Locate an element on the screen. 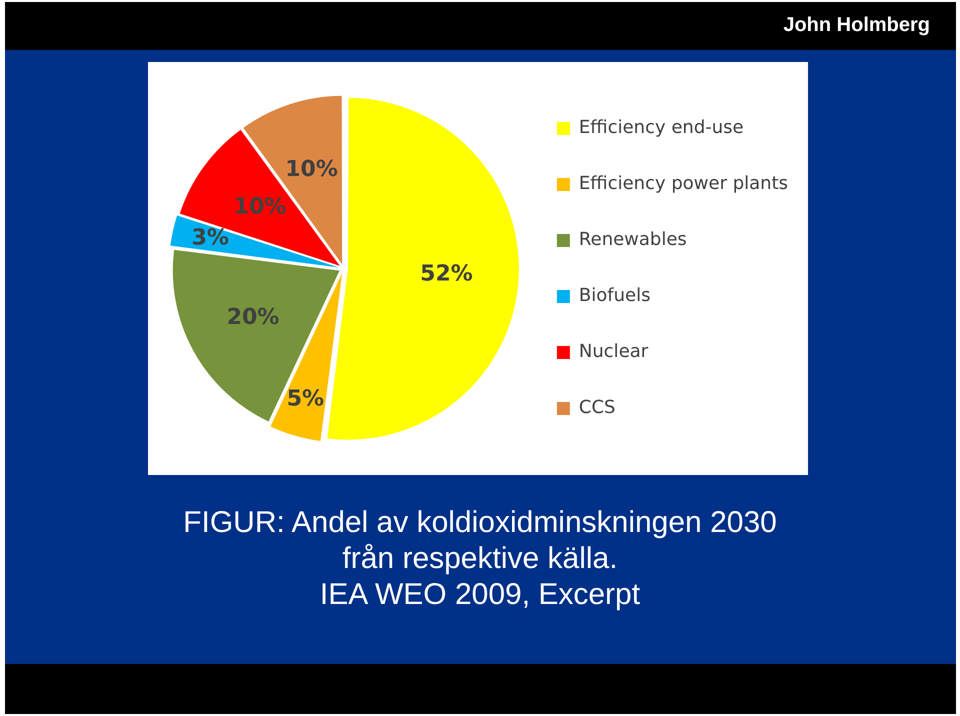  data-label: 3% is located at coordinates (210, 237).